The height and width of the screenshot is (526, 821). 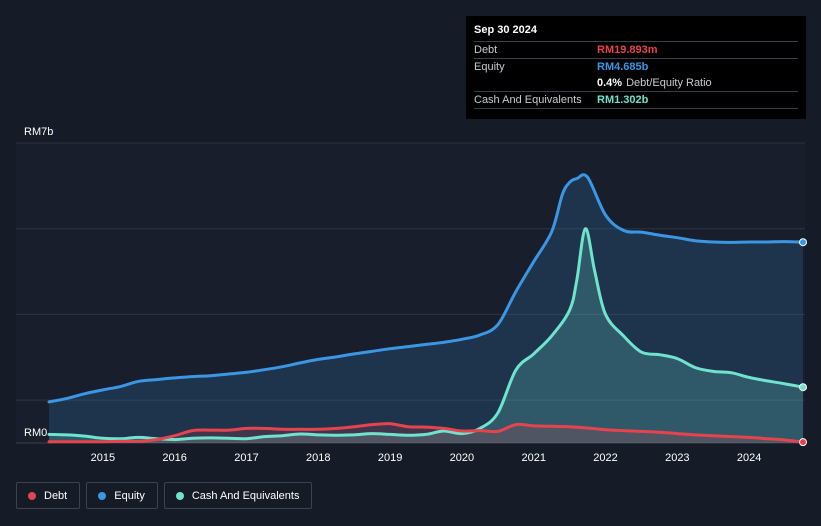 I want to click on tooltip-cash-value: RM1.302b, so click(x=623, y=100).